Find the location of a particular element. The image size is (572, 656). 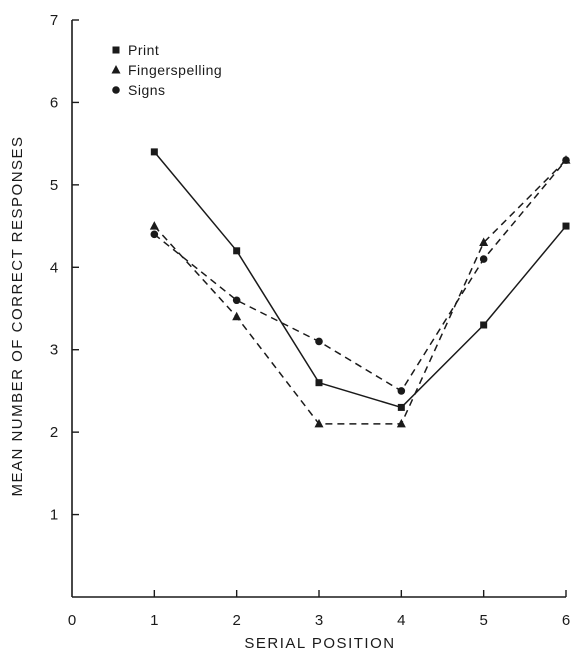

legend-label-print: Print is located at coordinates (143, 50).